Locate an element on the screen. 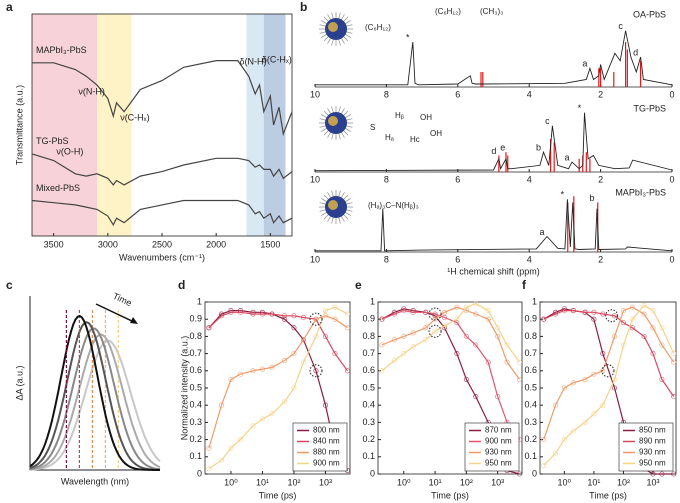  y-tick-label: 0.7 is located at coordinates (368, 353).